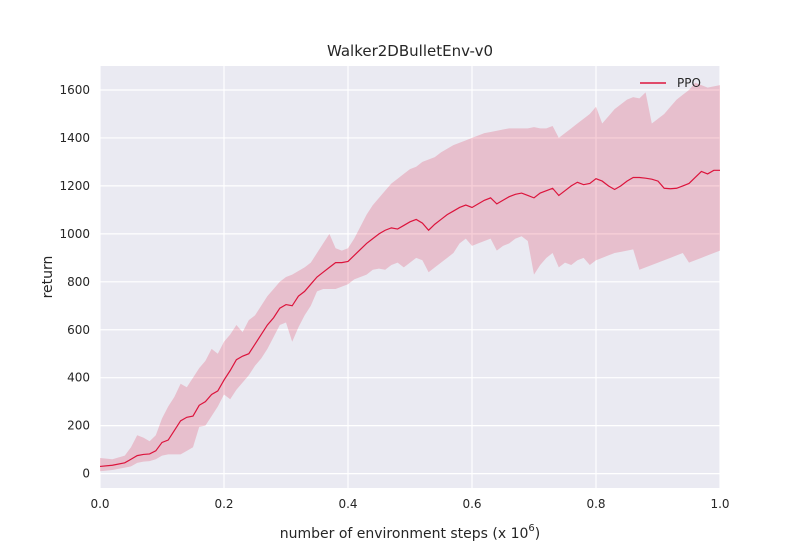 The image size is (800, 550). Describe the element at coordinates (99, 504) in the screenshot. I see `x-tick-label: 0.0` at that location.